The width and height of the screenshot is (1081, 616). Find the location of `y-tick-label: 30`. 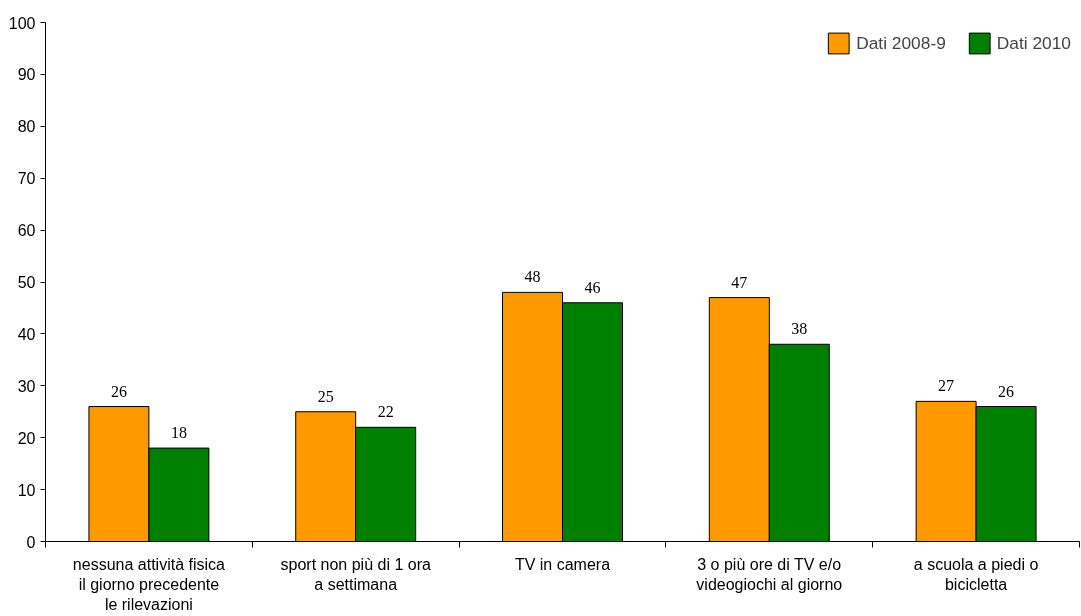

y-tick-label: 30 is located at coordinates (26, 386).